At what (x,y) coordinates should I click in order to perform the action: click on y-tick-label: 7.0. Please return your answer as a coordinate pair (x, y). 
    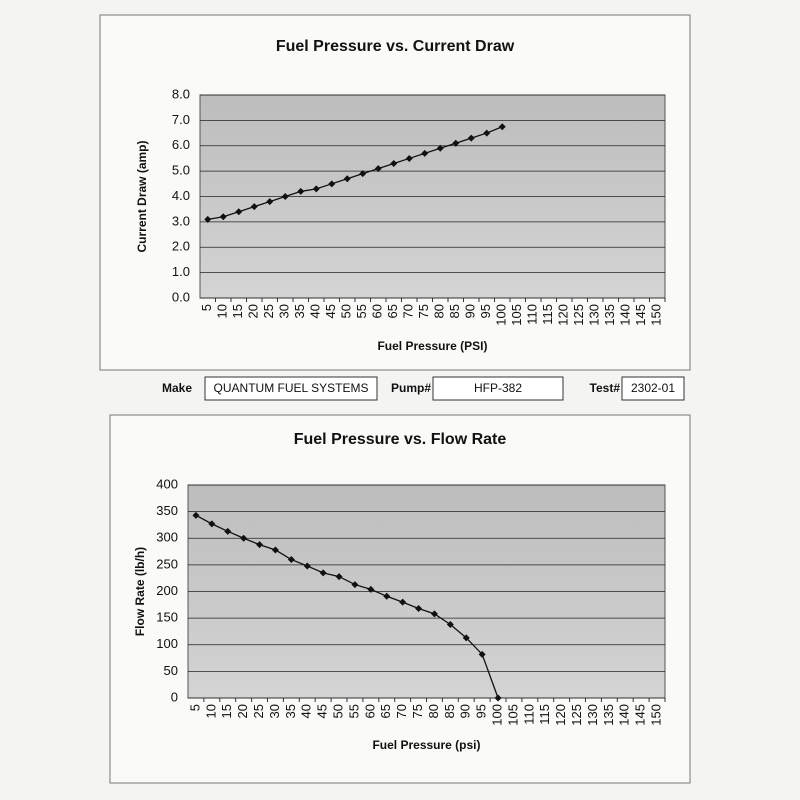
    Looking at the image, I should click on (181, 119).